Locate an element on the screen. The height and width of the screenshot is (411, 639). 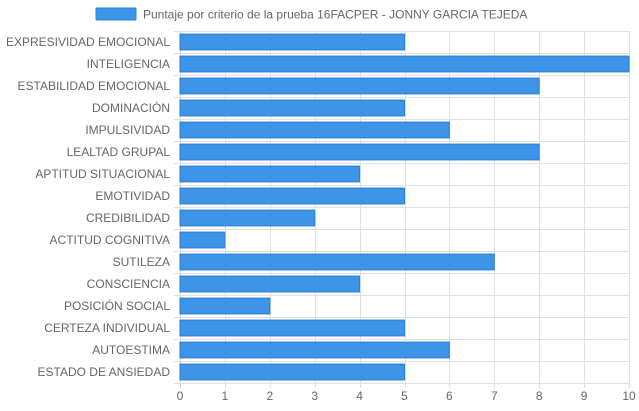
category-label: CREDIBILIDAD is located at coordinates (128, 218).